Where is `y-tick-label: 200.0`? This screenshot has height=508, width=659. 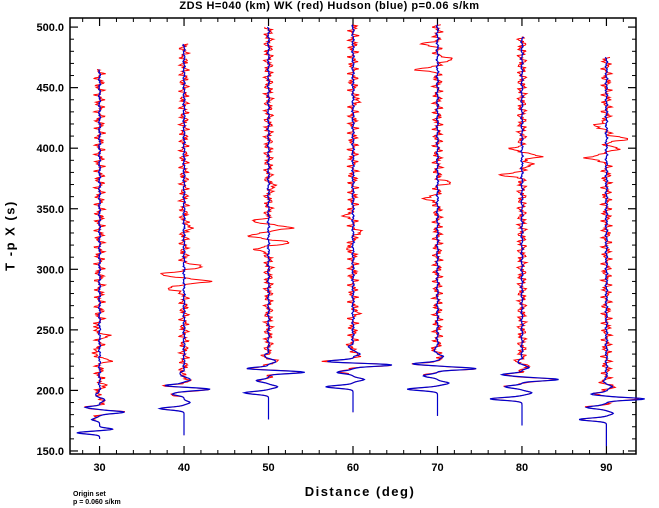 y-tick-label: 200.0 is located at coordinates (50, 391).